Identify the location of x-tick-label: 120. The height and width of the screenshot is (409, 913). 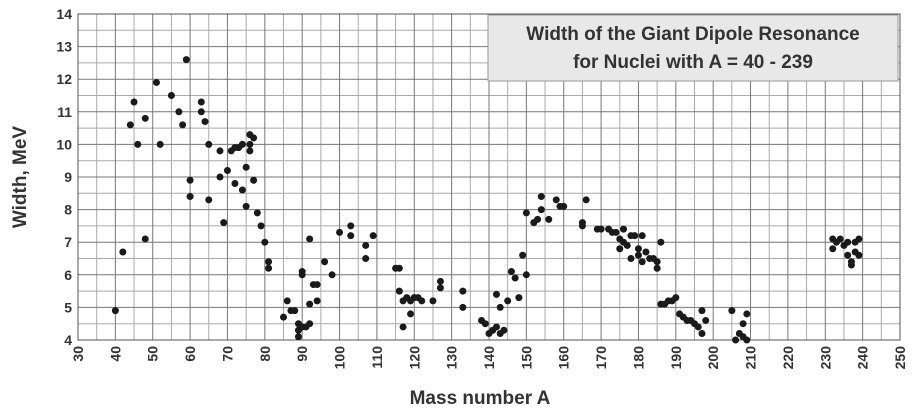
(414, 358).